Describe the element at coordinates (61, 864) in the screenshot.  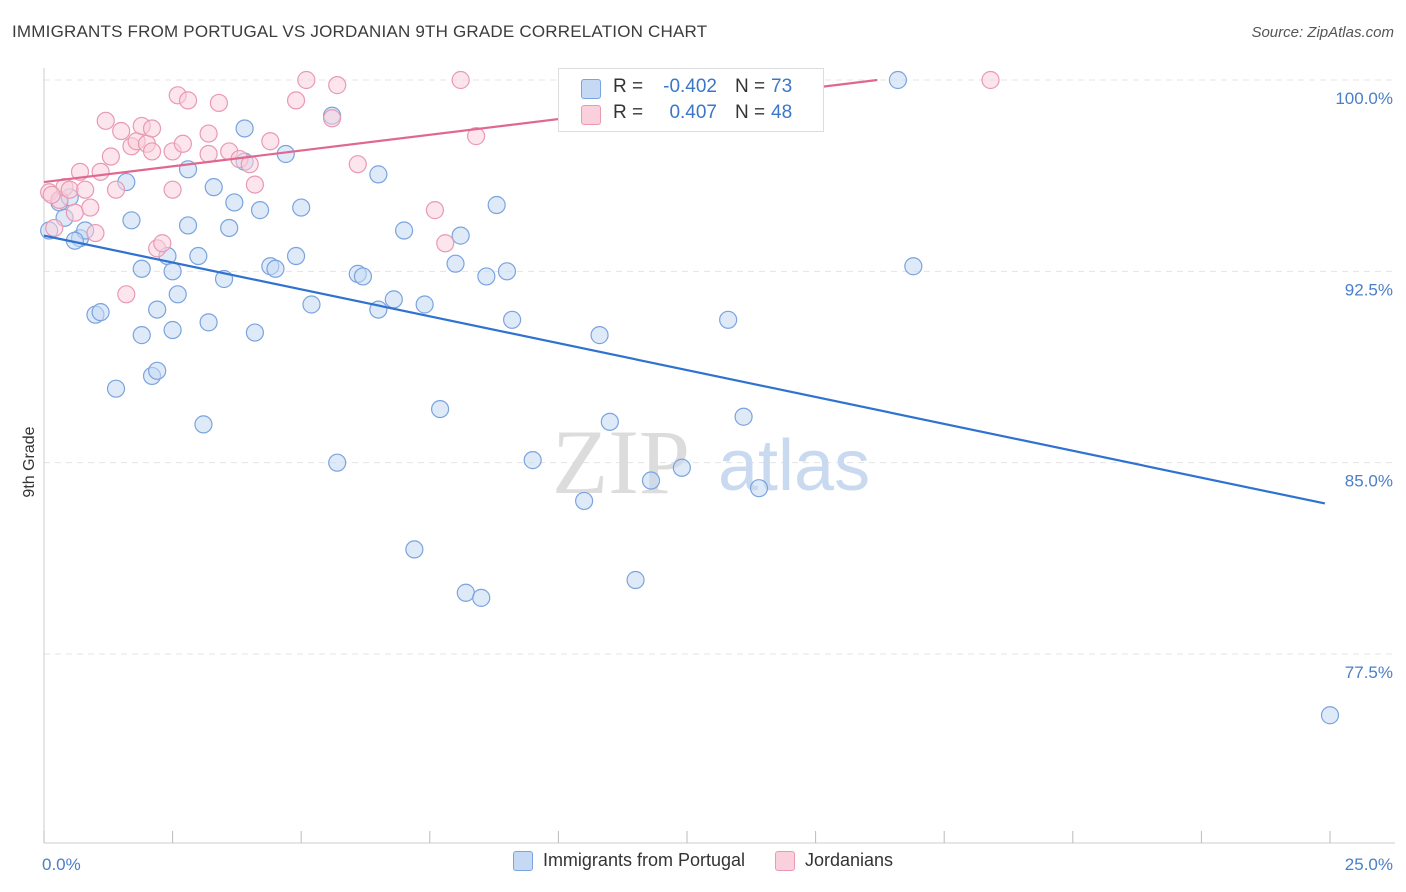
I see `x-tick-label: 0.0%` at that location.